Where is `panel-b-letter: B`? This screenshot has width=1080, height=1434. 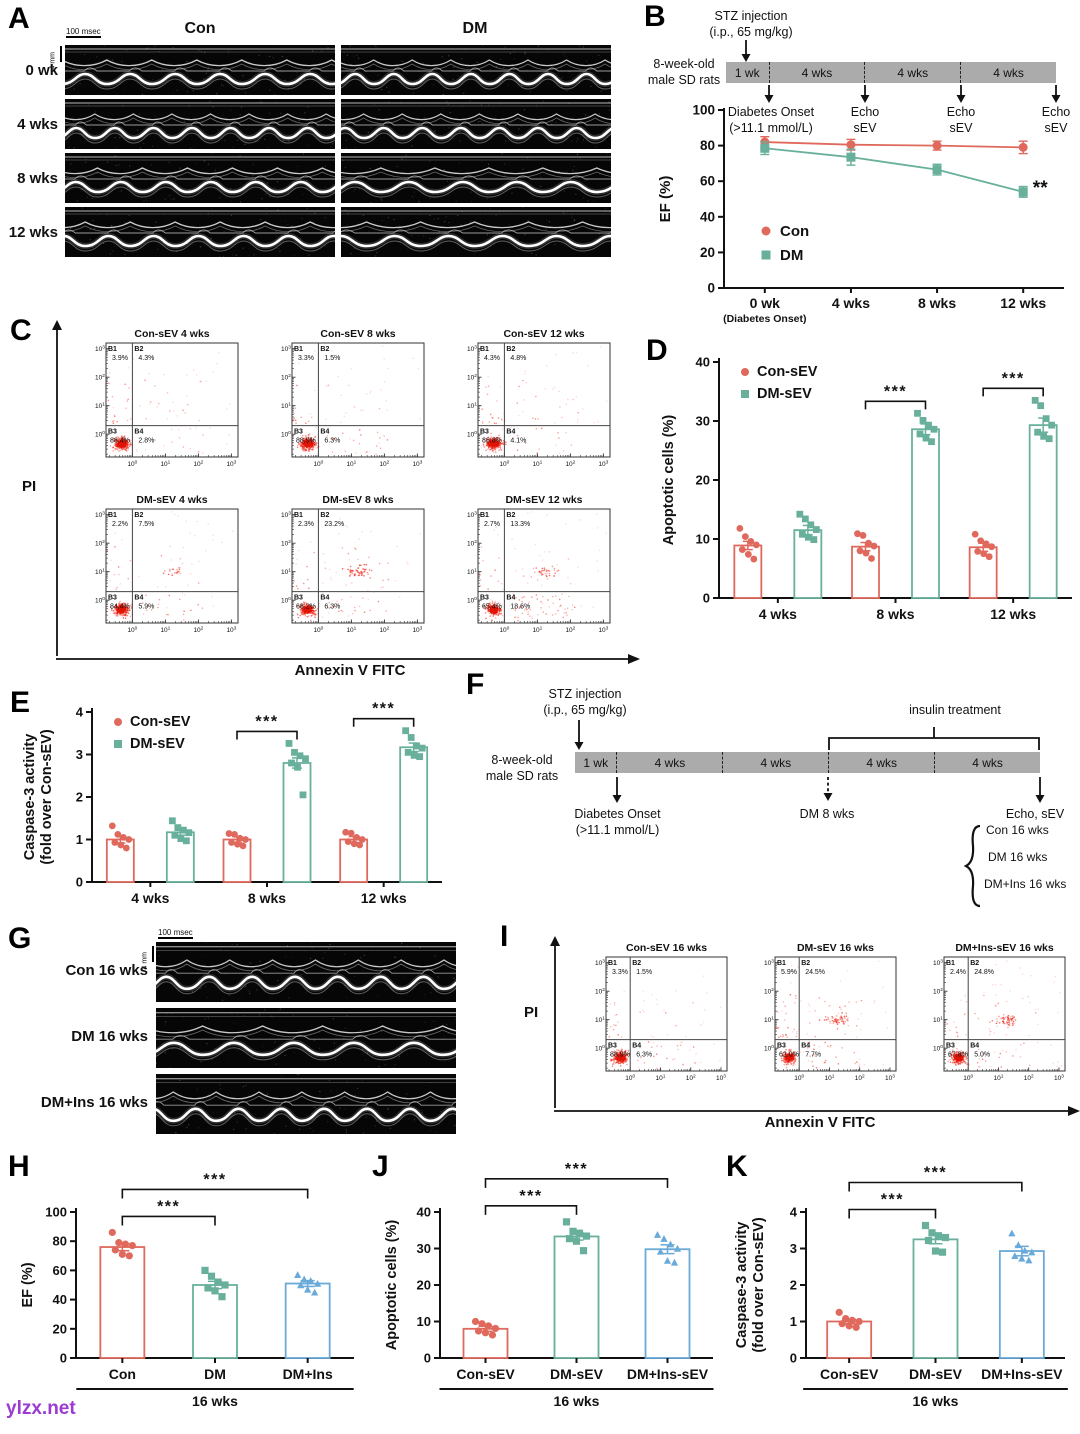
panel-b-letter: B is located at coordinates (655, 16).